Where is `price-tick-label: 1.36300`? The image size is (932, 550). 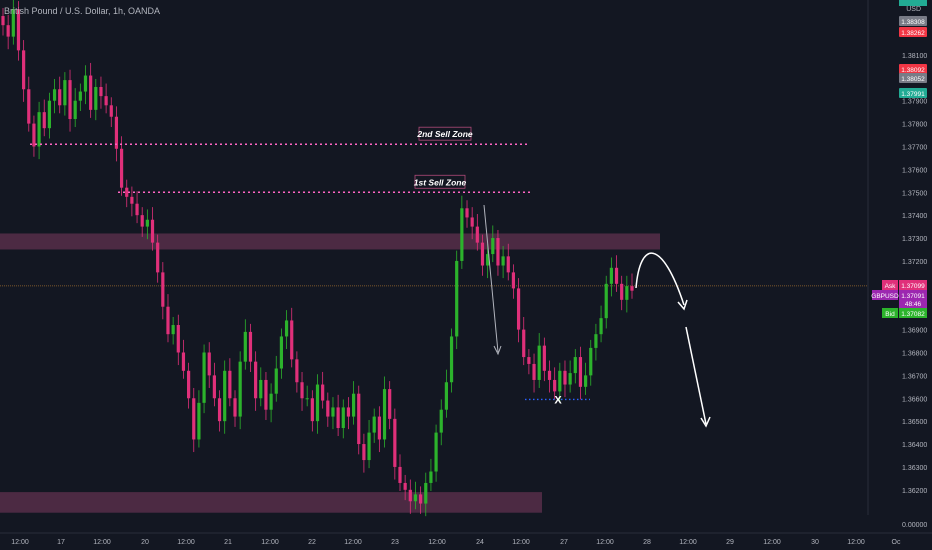
price-tick-label: 1.36300 is located at coordinates (914, 468).